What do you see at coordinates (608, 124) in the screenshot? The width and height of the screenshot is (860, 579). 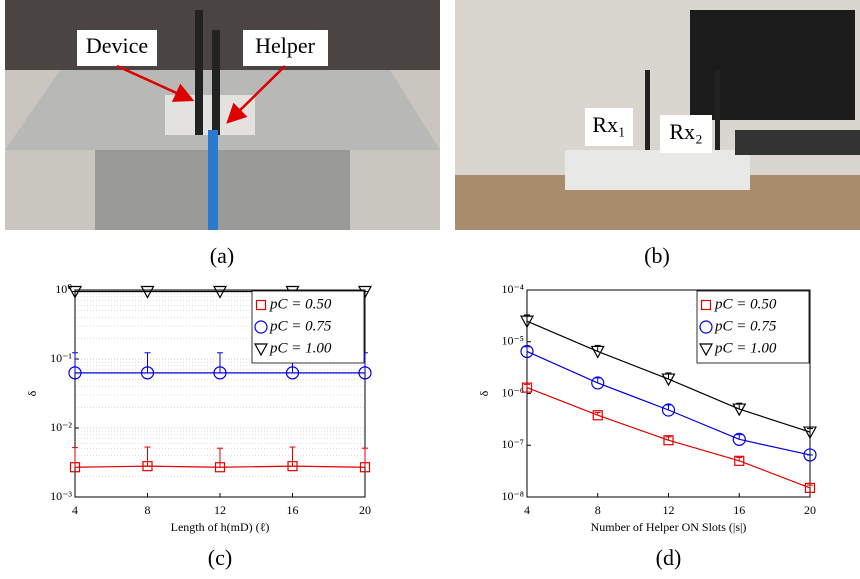 I see `annotation: Rx₁` at bounding box center [608, 124].